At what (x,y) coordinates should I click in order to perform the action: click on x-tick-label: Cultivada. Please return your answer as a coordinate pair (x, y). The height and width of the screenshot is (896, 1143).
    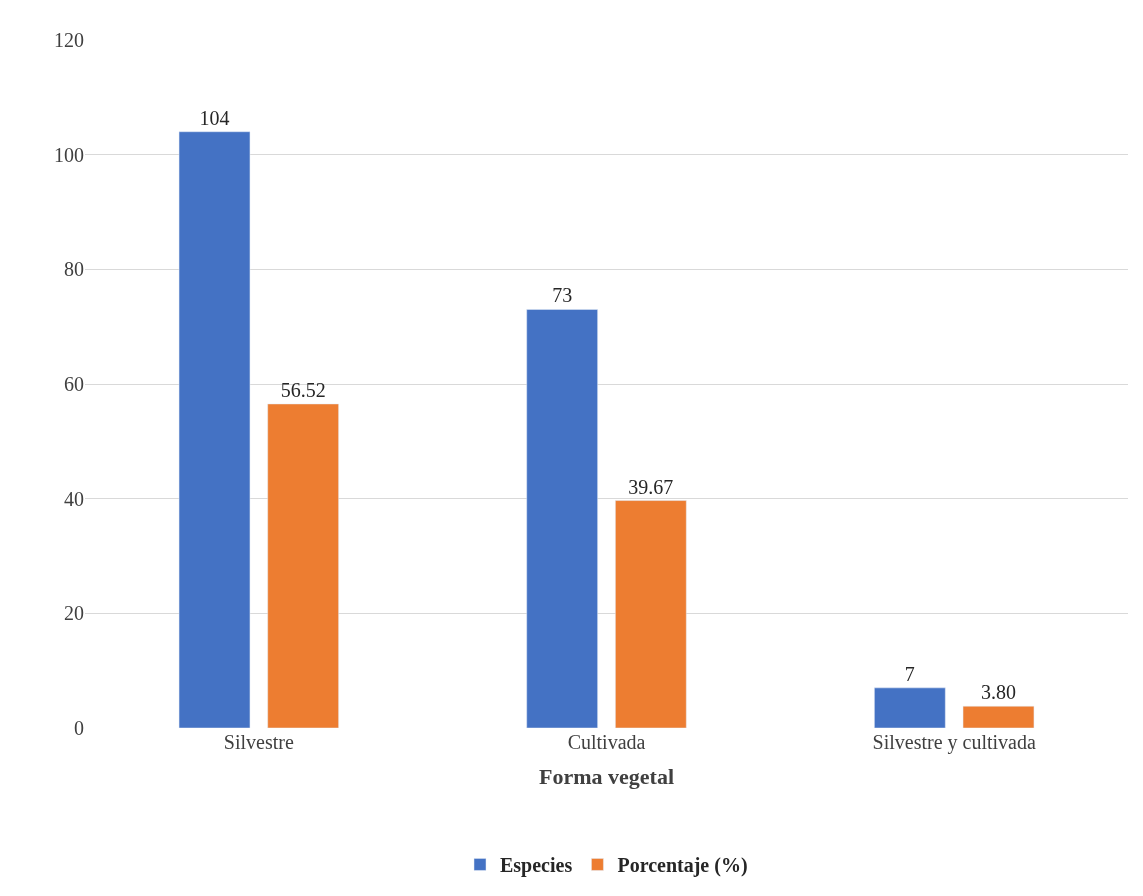
    Looking at the image, I should click on (606, 742).